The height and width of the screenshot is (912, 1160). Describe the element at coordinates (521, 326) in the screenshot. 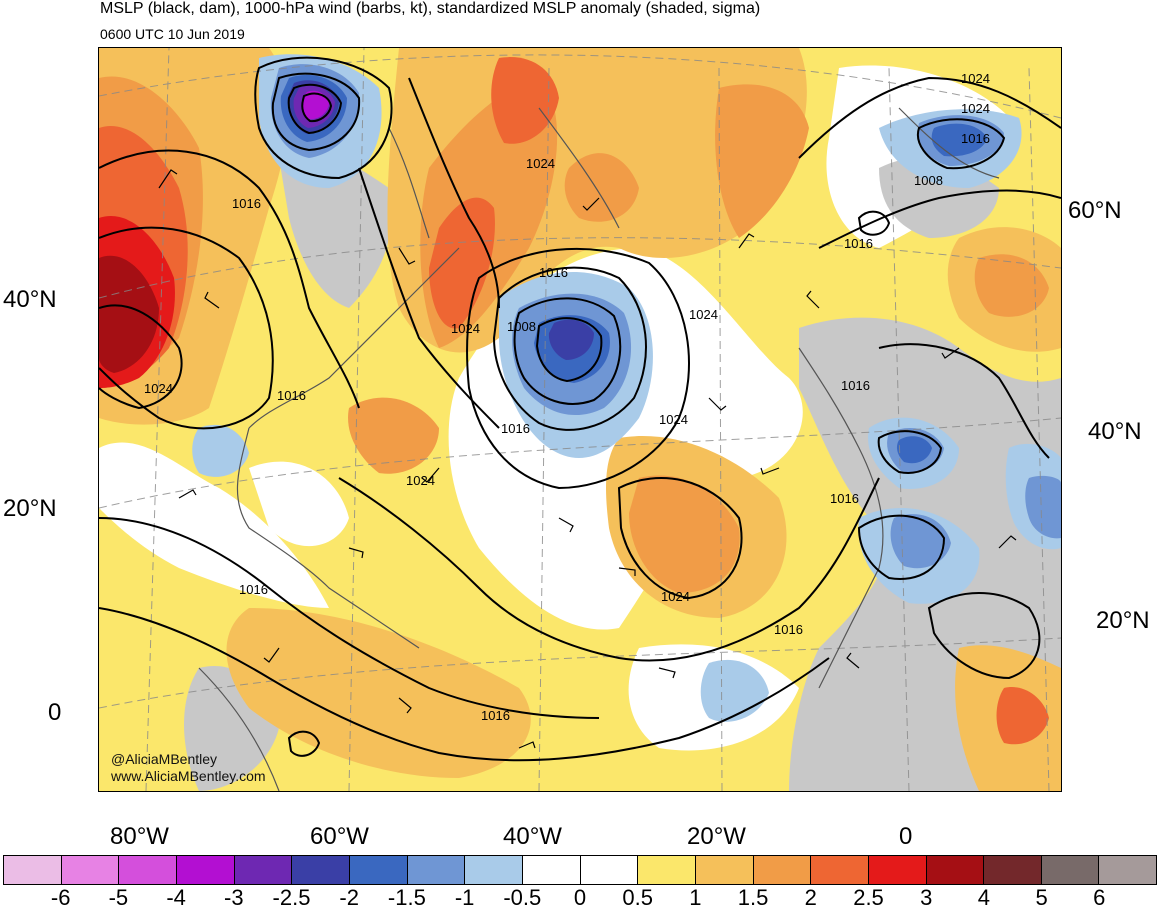

I see `contour-label: 1008` at that location.